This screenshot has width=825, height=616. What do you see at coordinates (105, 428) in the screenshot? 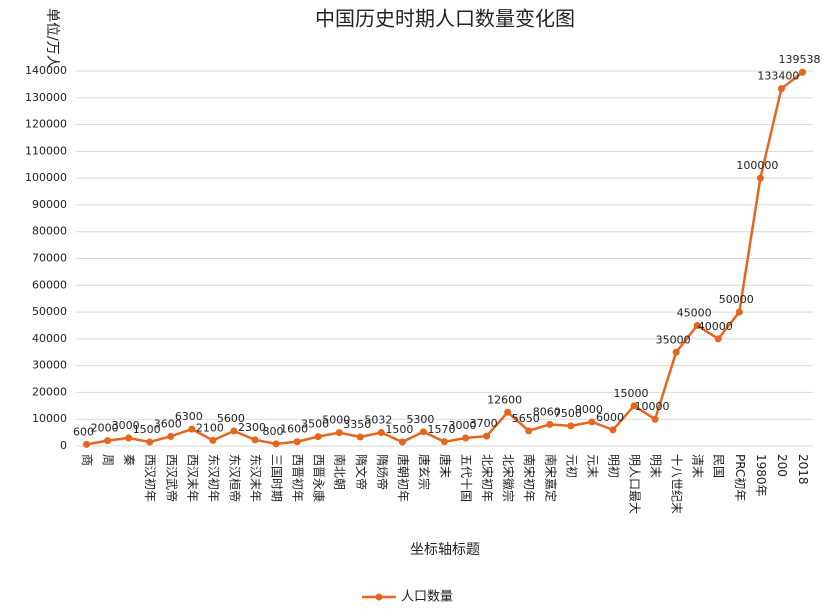
I see `data-label: 2000` at bounding box center [105, 428].